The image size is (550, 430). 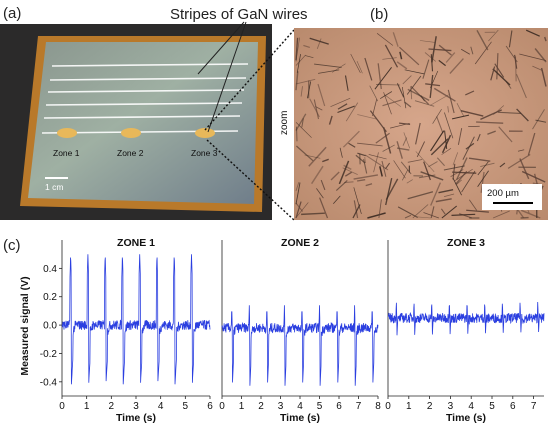 I want to click on zoom-label: zoom, so click(x=284, y=123).